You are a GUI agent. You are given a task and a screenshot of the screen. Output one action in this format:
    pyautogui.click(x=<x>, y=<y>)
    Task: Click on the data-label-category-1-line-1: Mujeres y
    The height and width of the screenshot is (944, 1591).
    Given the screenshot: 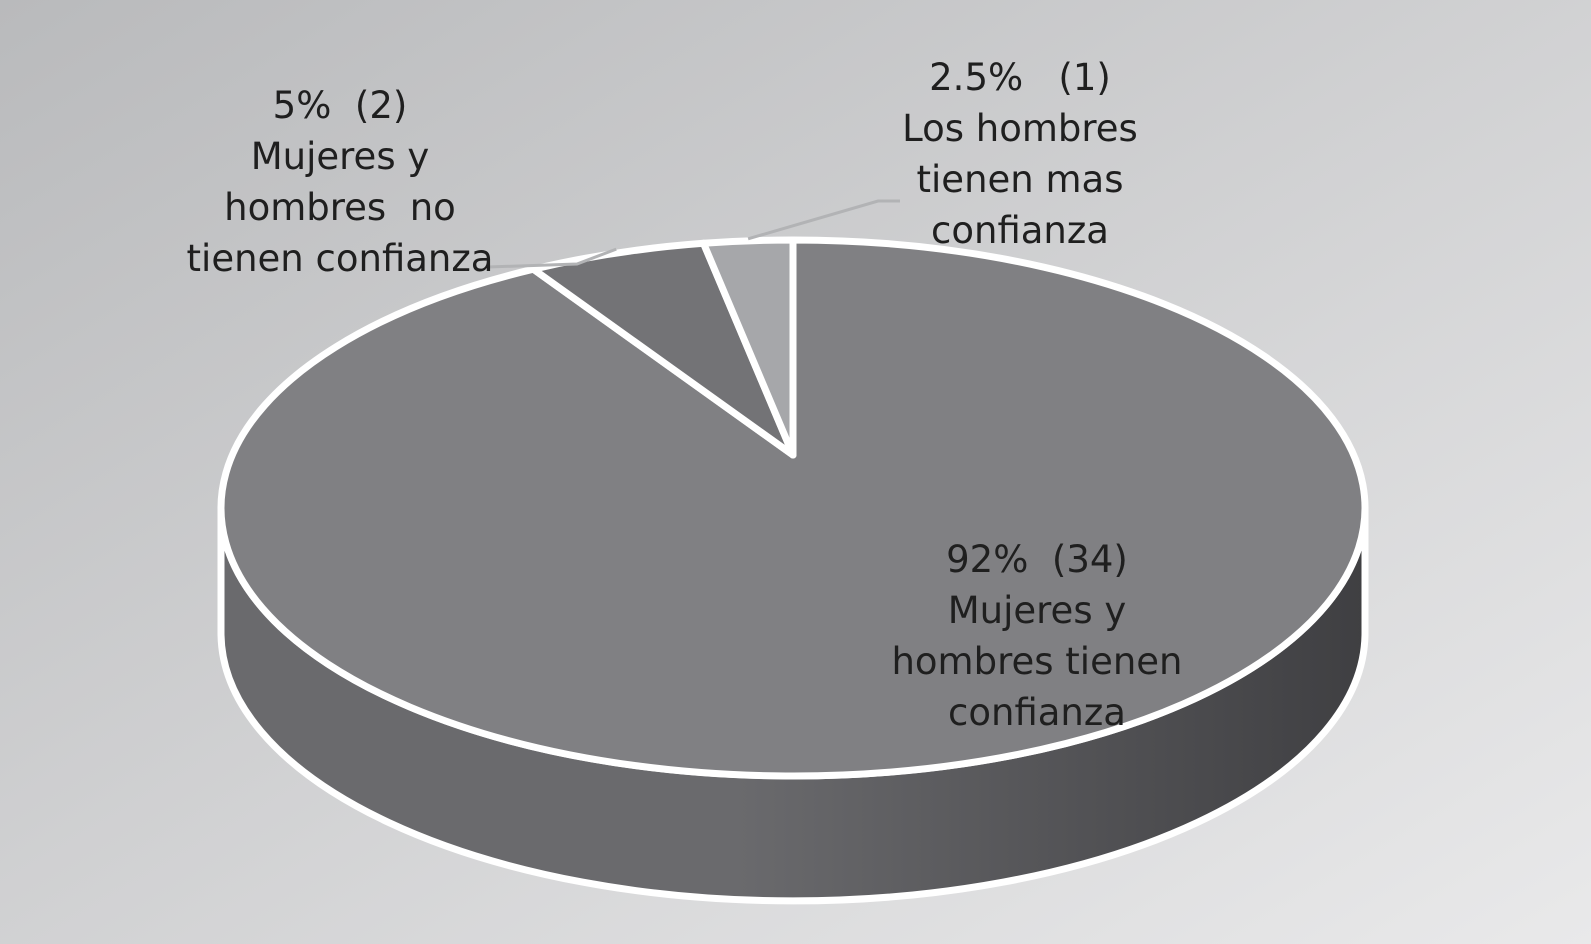 What is the action you would take?
    pyautogui.click(x=340, y=156)
    